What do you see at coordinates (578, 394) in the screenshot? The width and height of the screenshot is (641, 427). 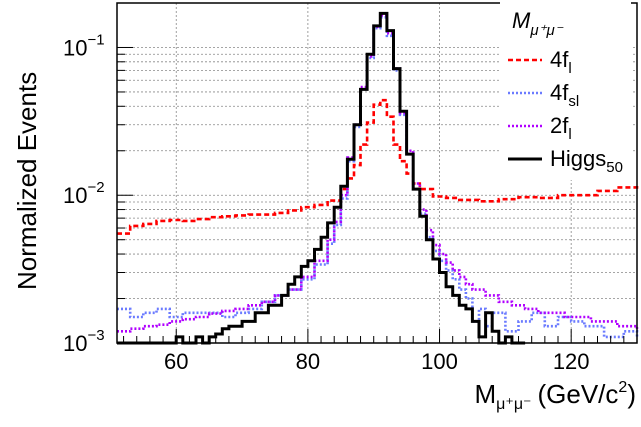 I see `x-axis-title-units: (GeV/c` at bounding box center [578, 394].